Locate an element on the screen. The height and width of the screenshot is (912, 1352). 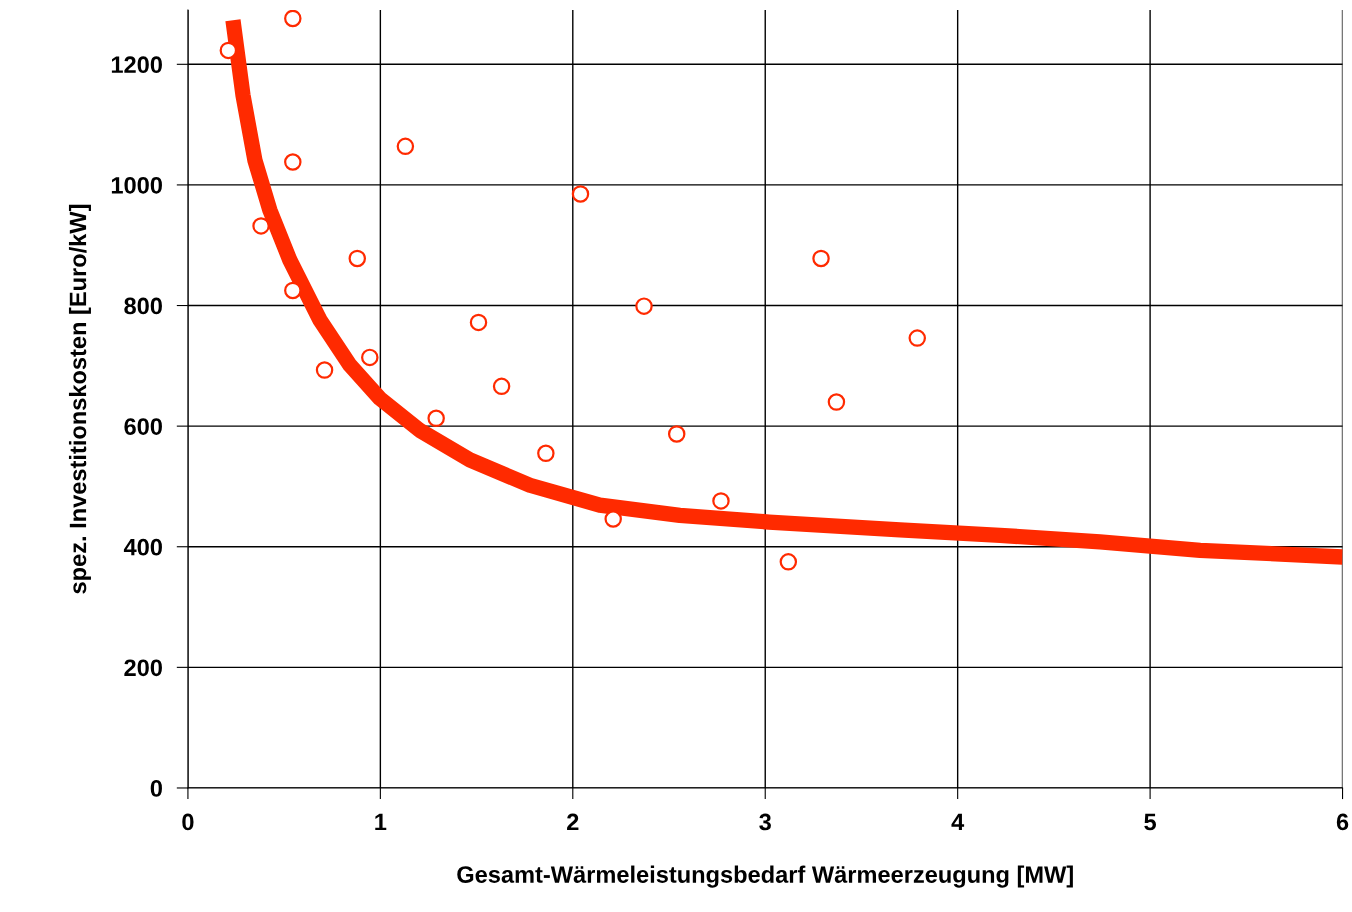
x-tick-label: 4 is located at coordinates (958, 822).